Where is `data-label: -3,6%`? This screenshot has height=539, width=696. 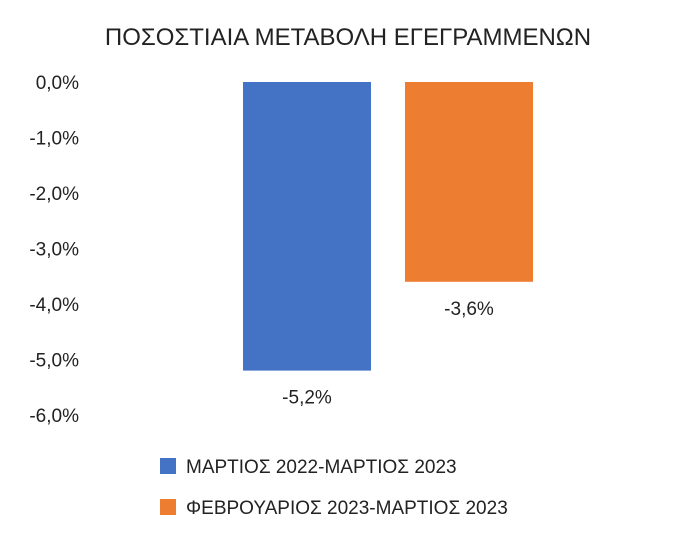 data-label: -3,6% is located at coordinates (469, 309).